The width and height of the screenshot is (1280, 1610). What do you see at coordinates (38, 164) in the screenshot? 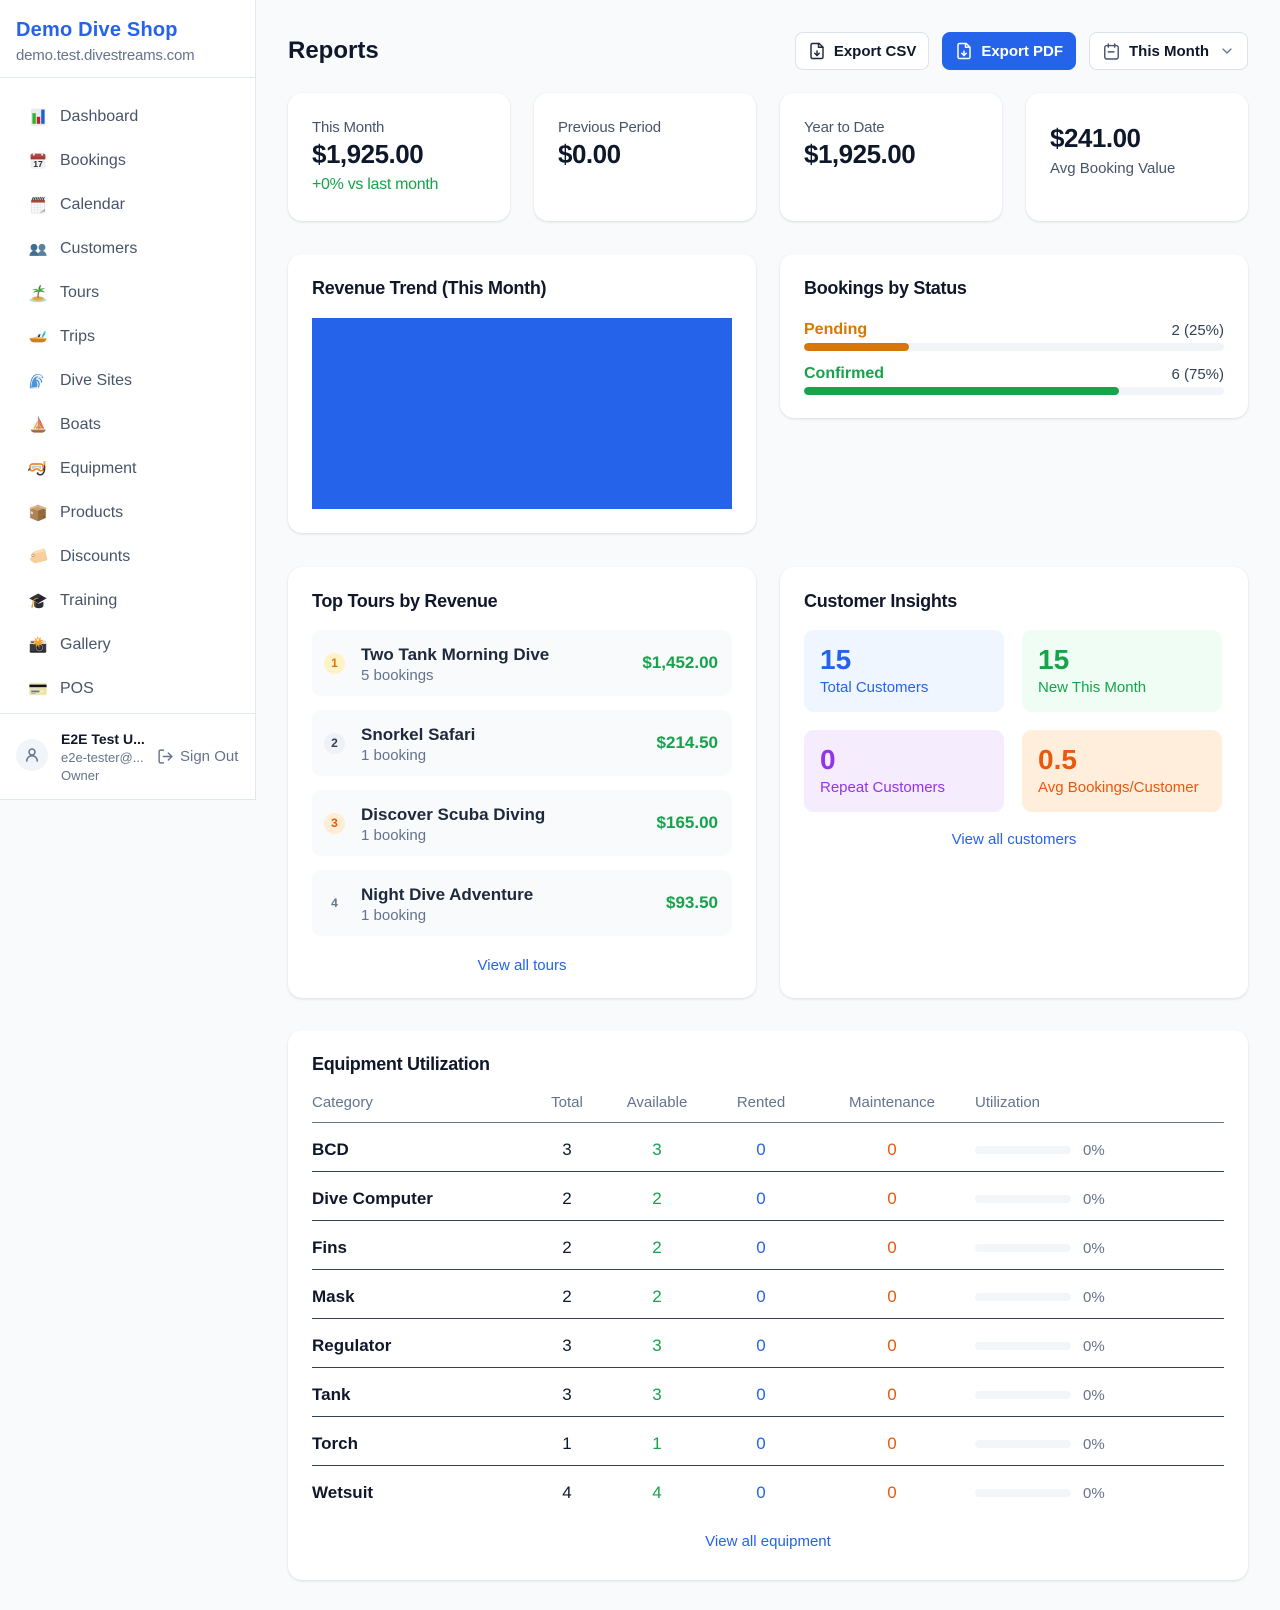
I see `svg-text: 17` at bounding box center [38, 164].